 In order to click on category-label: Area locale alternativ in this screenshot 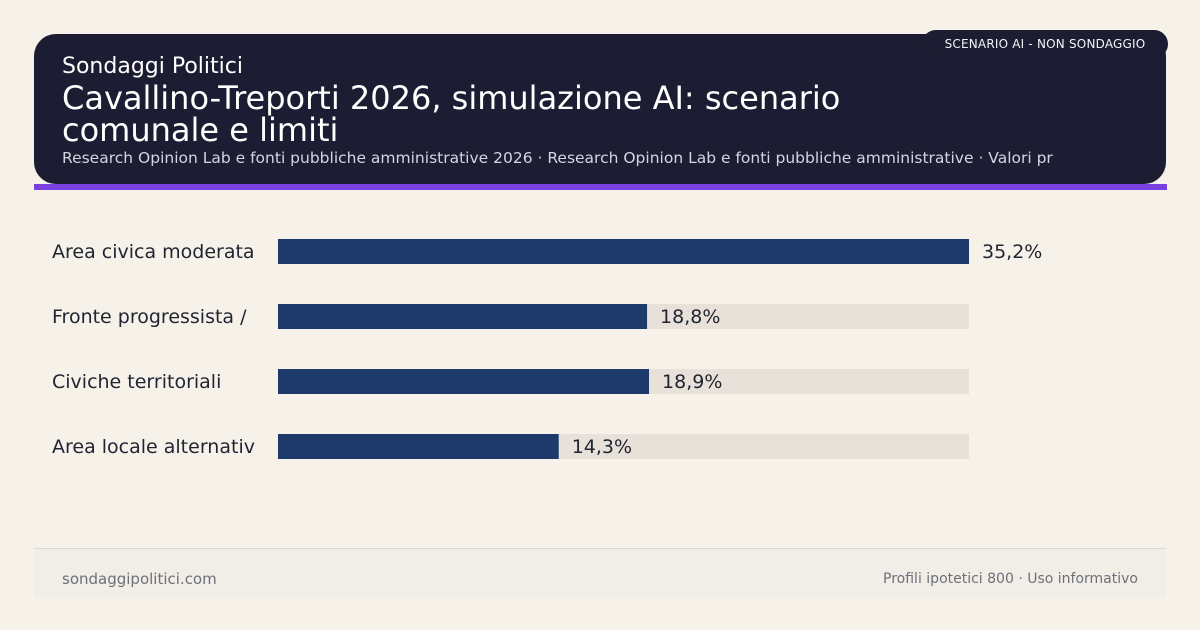, I will do `click(153, 447)`.